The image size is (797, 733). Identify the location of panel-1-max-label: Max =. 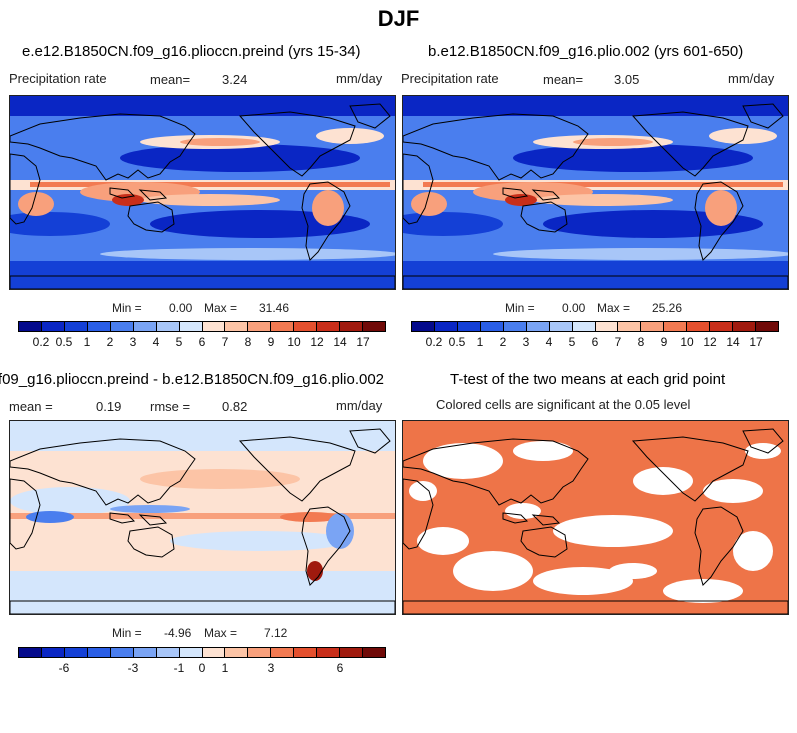
(221, 308).